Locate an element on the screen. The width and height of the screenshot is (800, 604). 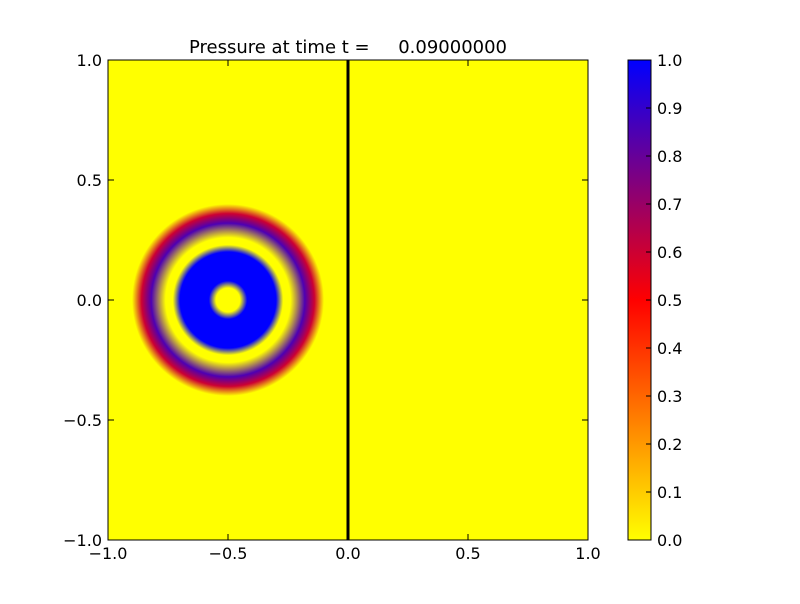
y-tick-label: −0.5 is located at coordinates (82, 420).